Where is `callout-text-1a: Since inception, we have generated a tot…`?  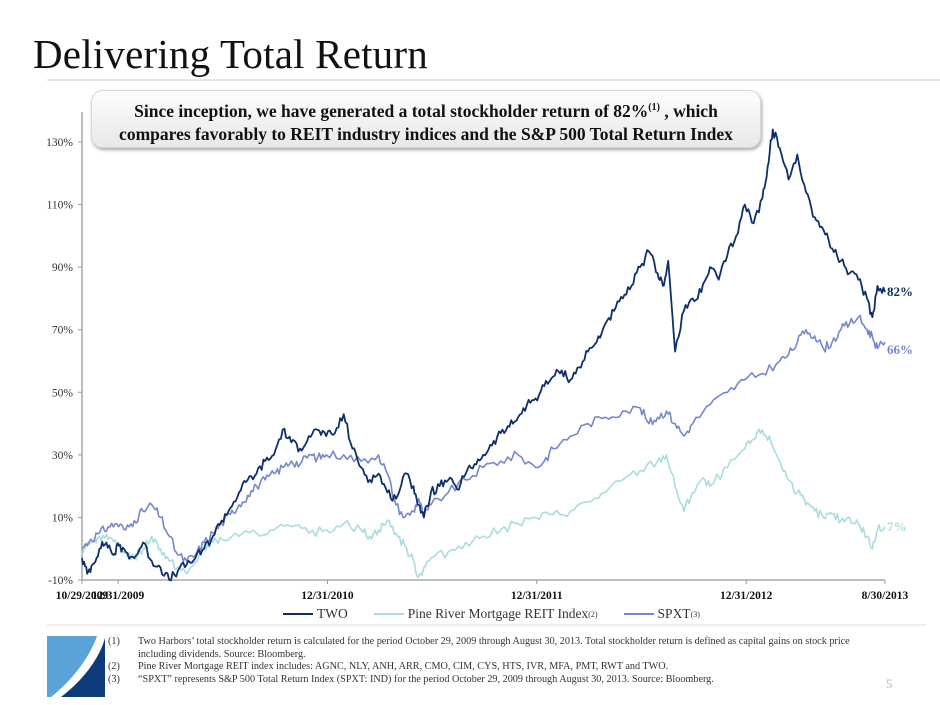
callout-text-1a: Since inception, we have generated a tot… is located at coordinates (391, 110).